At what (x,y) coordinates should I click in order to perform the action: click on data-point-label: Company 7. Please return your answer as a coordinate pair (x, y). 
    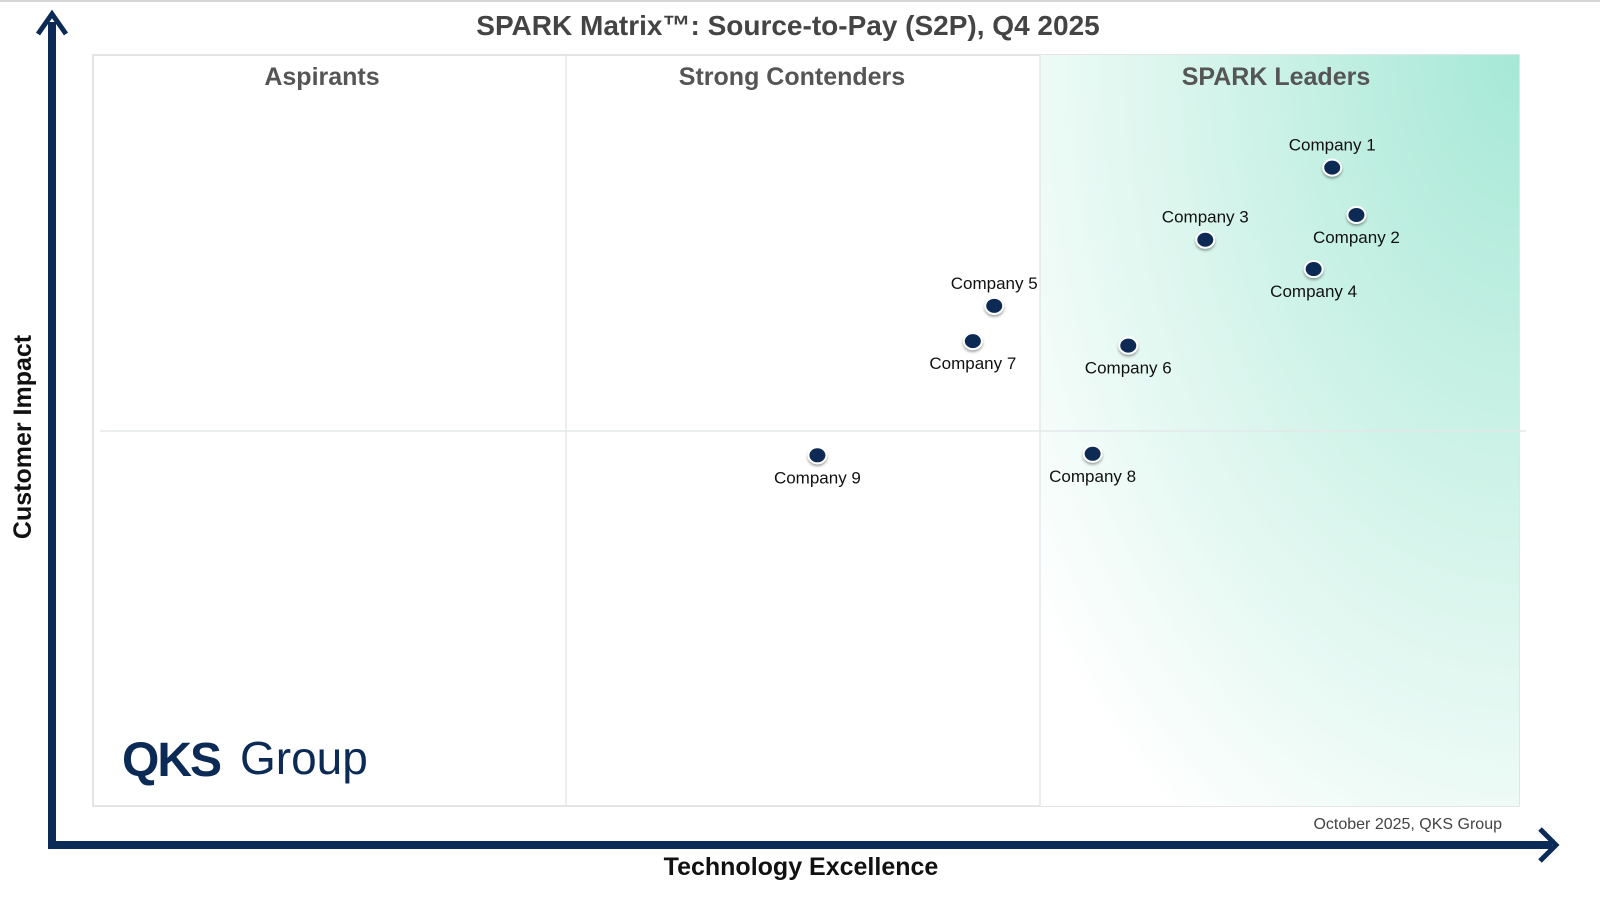
    Looking at the image, I should click on (972, 363).